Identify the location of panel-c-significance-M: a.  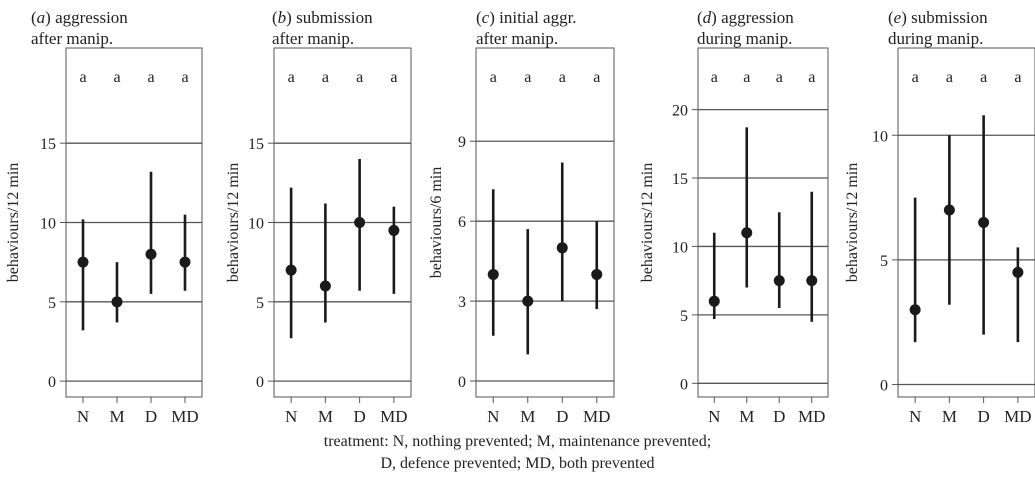
(527, 77).